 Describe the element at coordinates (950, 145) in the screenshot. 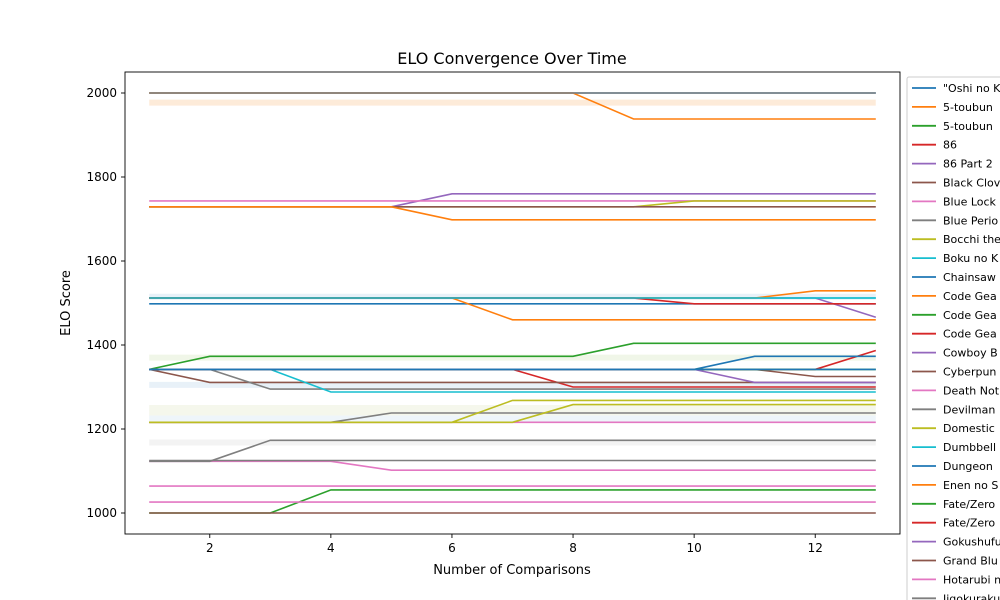

I see `legend-label-3: 86` at that location.